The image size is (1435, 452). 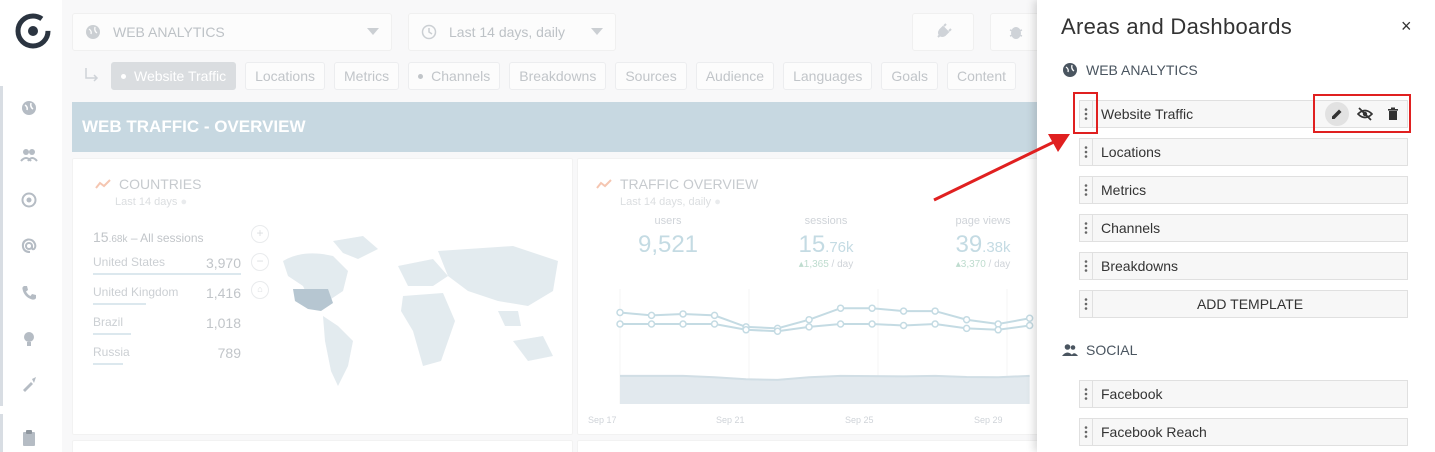 I want to click on tab-label: Metrics, so click(x=367, y=76).